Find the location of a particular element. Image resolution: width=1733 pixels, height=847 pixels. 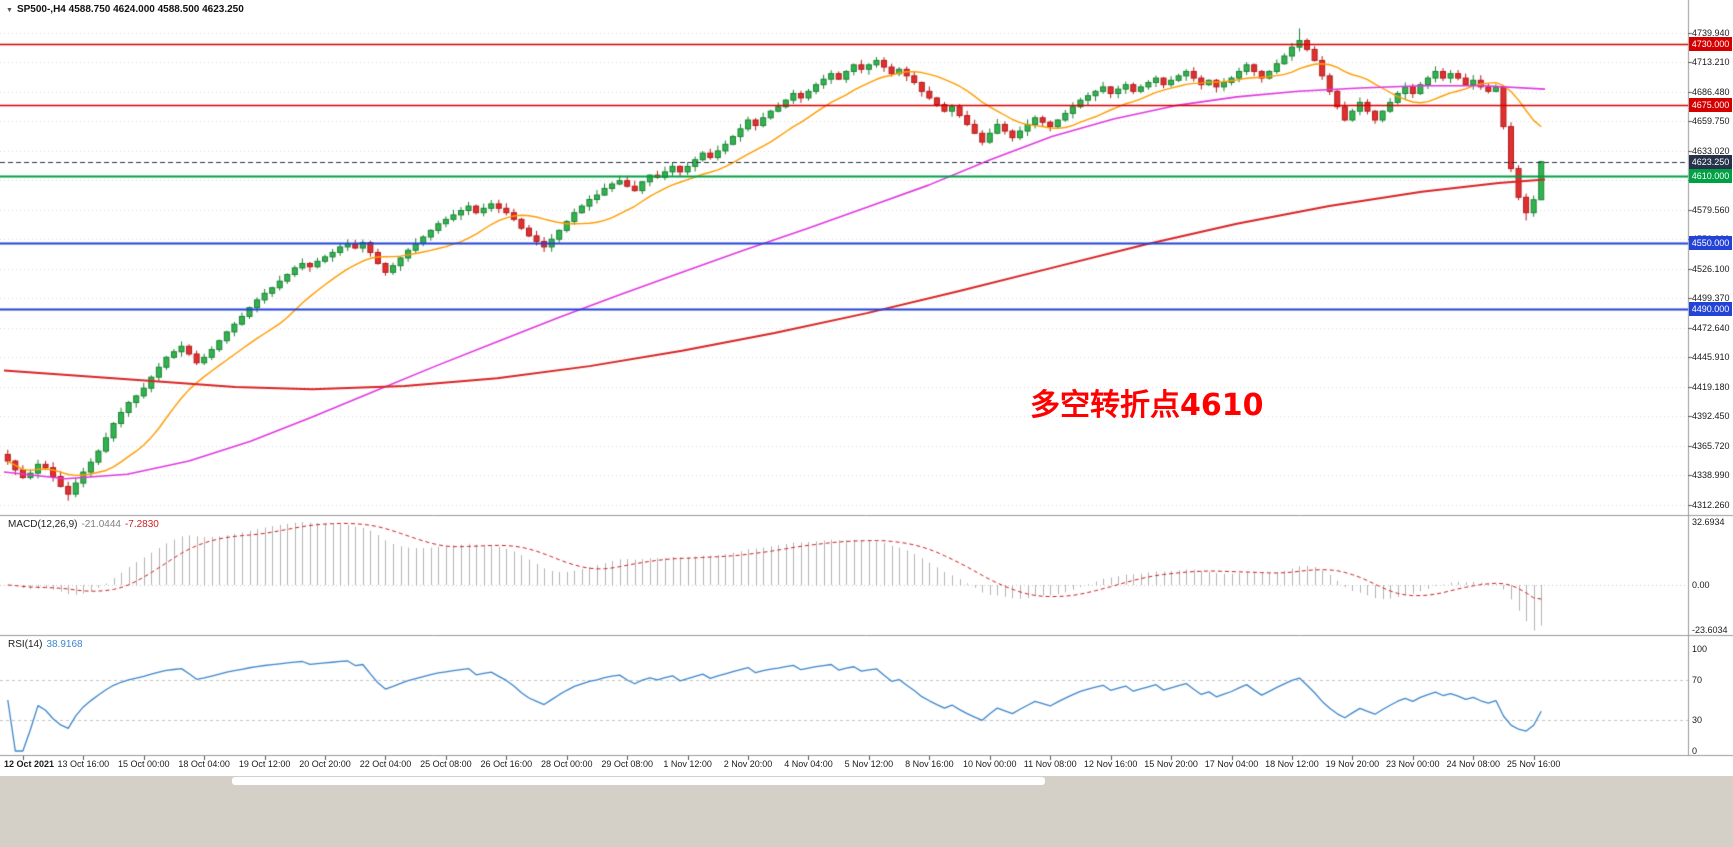

price-line-badge: 4490.000 is located at coordinates (1710, 308).